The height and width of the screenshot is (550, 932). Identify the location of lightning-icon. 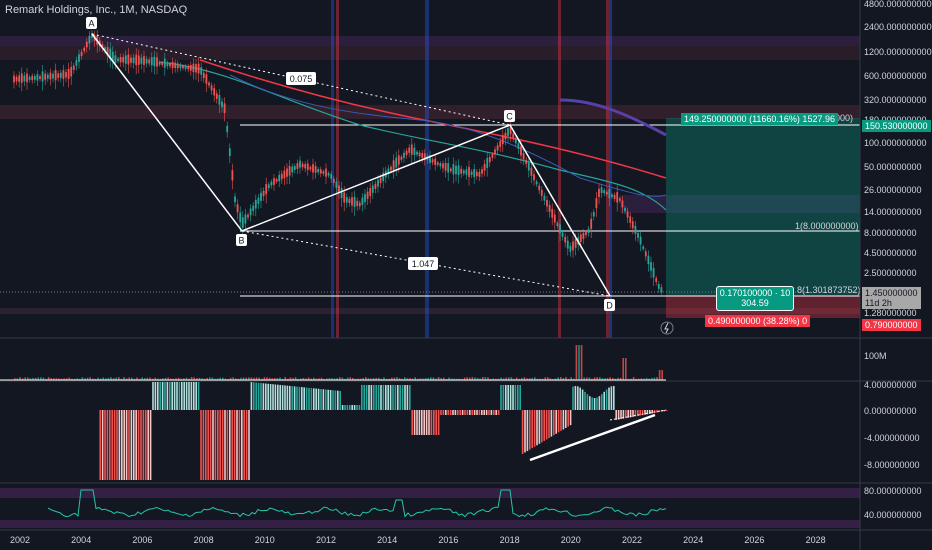
(667, 328).